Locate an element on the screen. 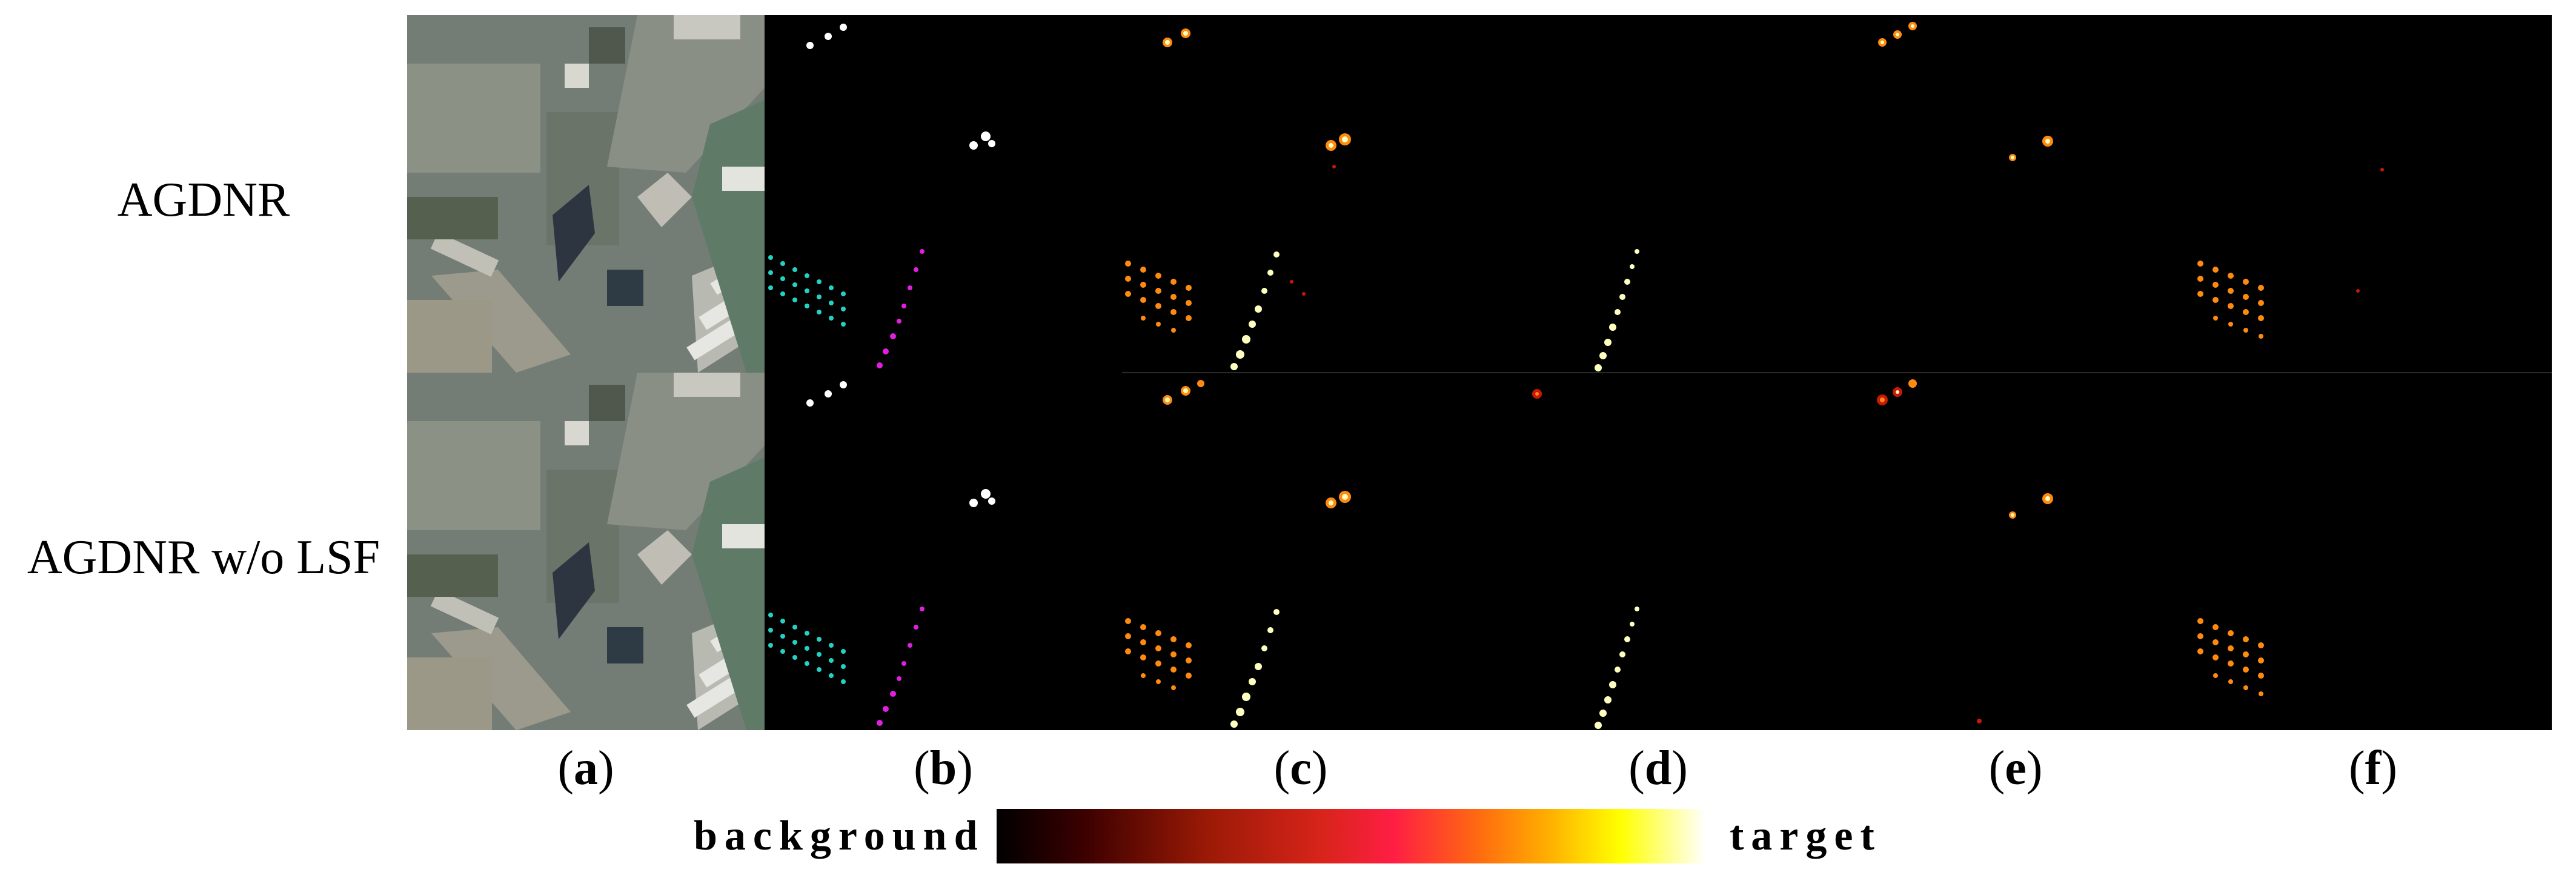  col-label-f: (f) is located at coordinates (2373, 768).